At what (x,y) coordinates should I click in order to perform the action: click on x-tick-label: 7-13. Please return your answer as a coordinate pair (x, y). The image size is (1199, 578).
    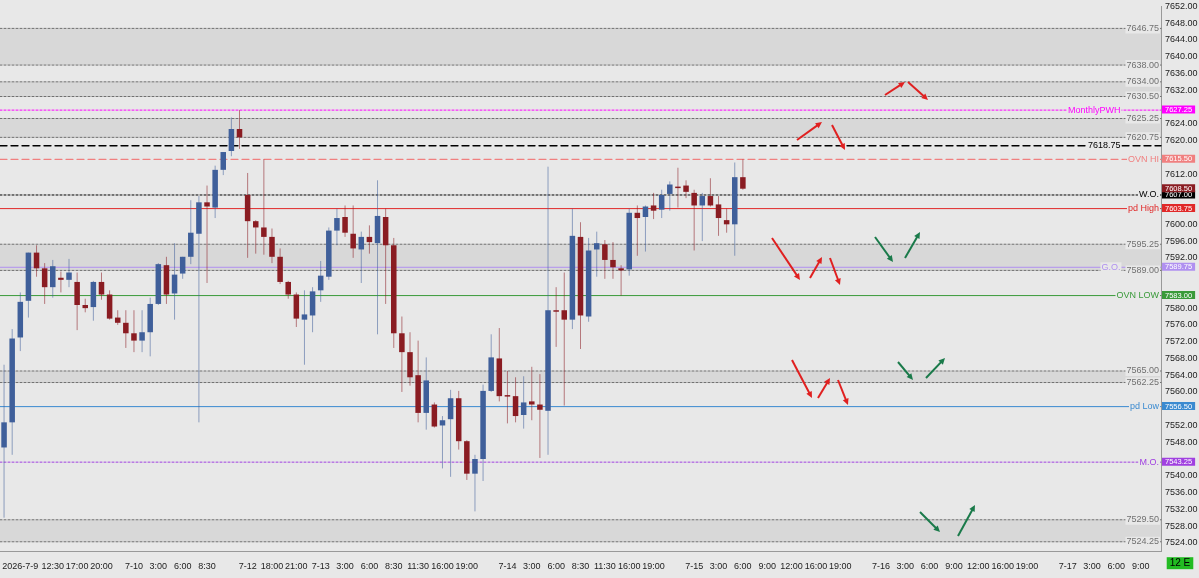
    Looking at the image, I should click on (320, 566).